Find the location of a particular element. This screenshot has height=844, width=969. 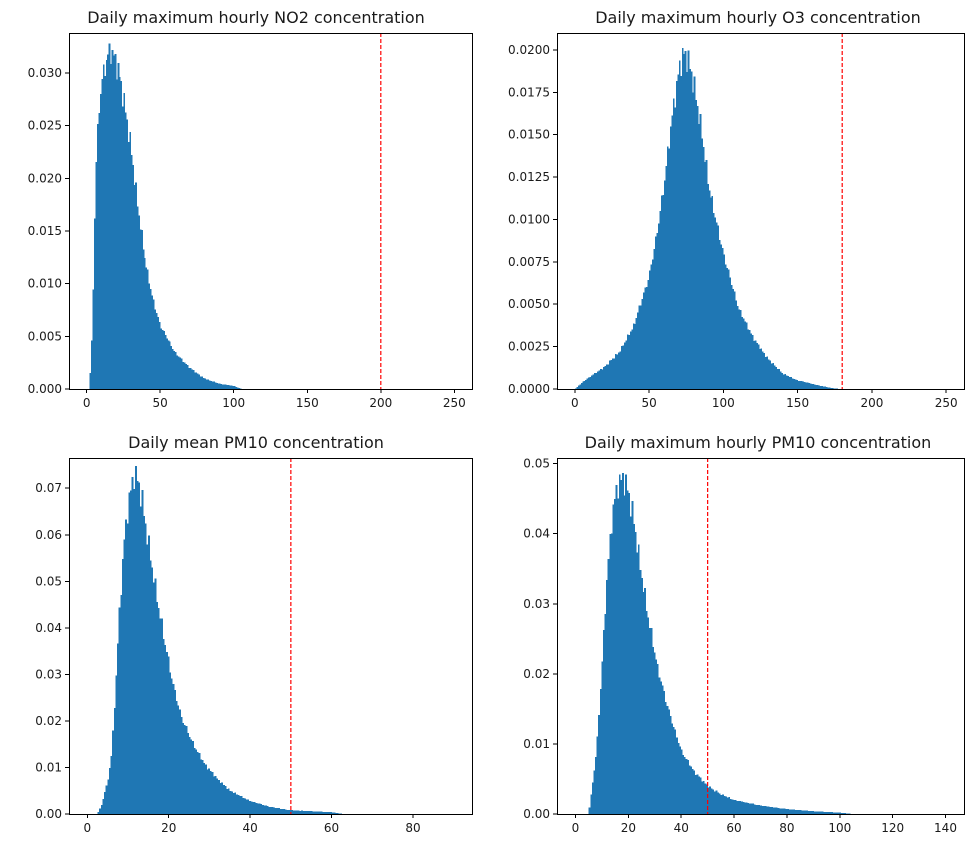

y-tick-label: 0.0100 is located at coordinates (529, 219).